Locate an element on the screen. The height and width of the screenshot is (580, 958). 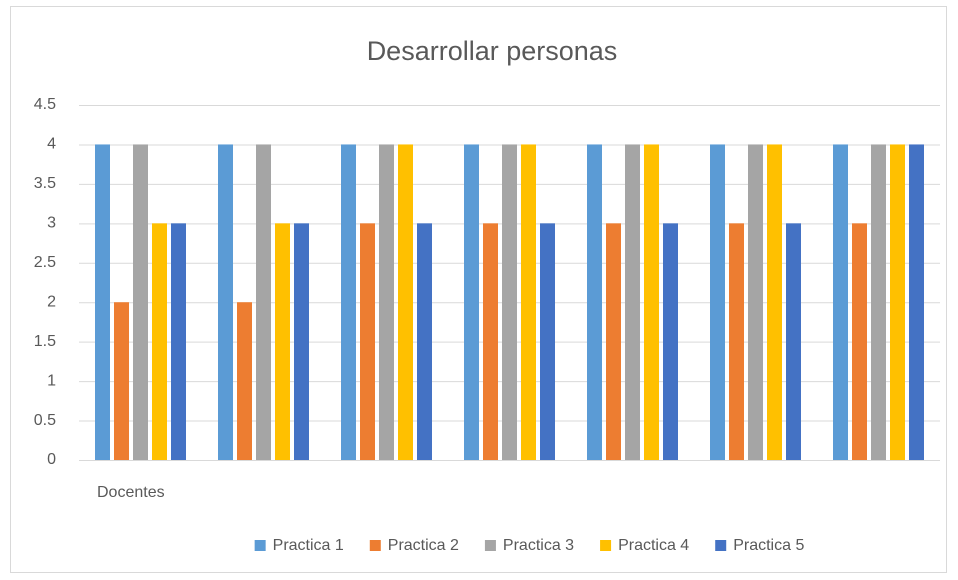
chart-title: Desarrollar personas is located at coordinates (492, 51).